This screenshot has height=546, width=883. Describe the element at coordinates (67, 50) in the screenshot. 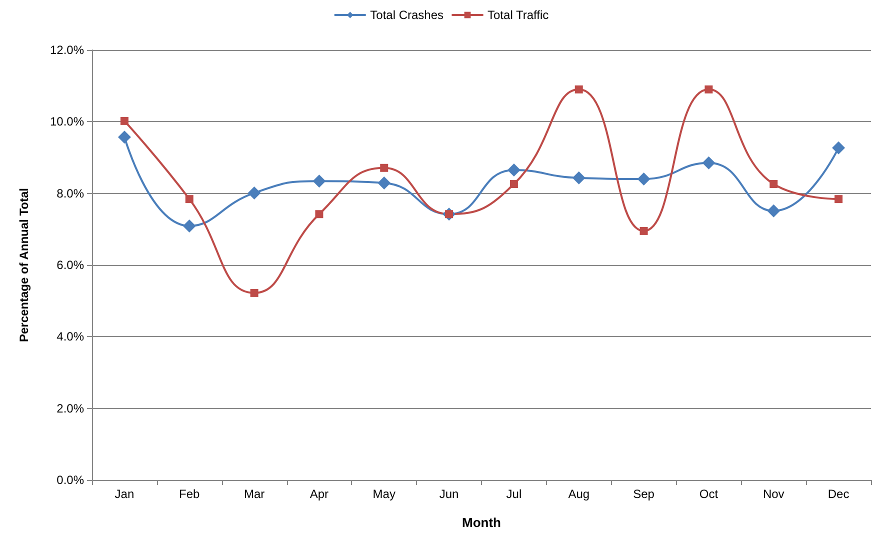

I see `y-tick-label: 12.0%` at that location.